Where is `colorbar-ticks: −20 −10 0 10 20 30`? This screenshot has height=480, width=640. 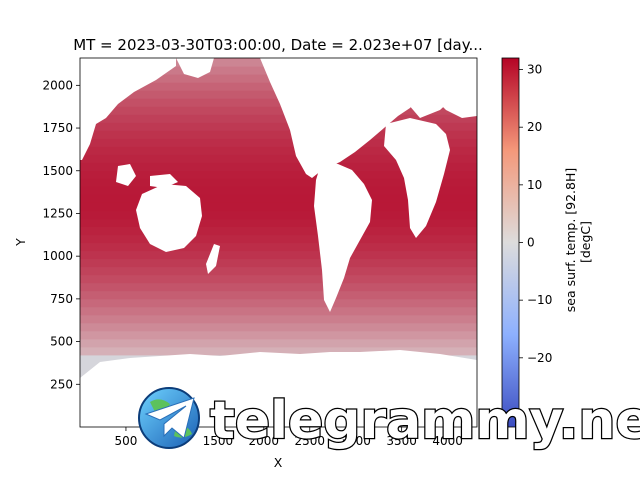
colorbar-ticks: −20 −10 0 10 20 30 is located at coordinates (535, 214).